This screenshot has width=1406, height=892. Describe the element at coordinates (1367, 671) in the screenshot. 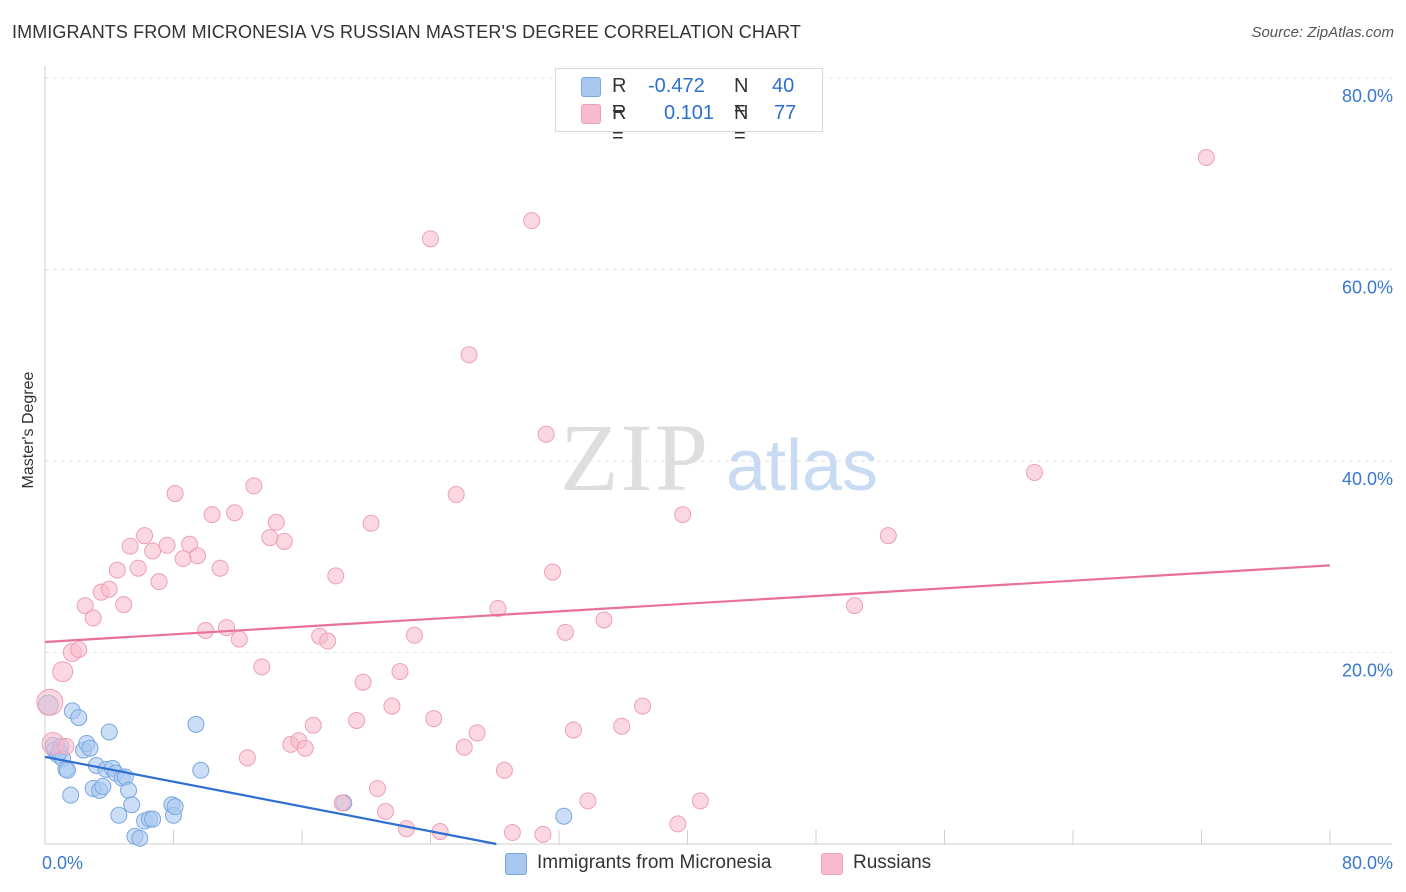

I see `y-tick-label: 20.0%` at that location.